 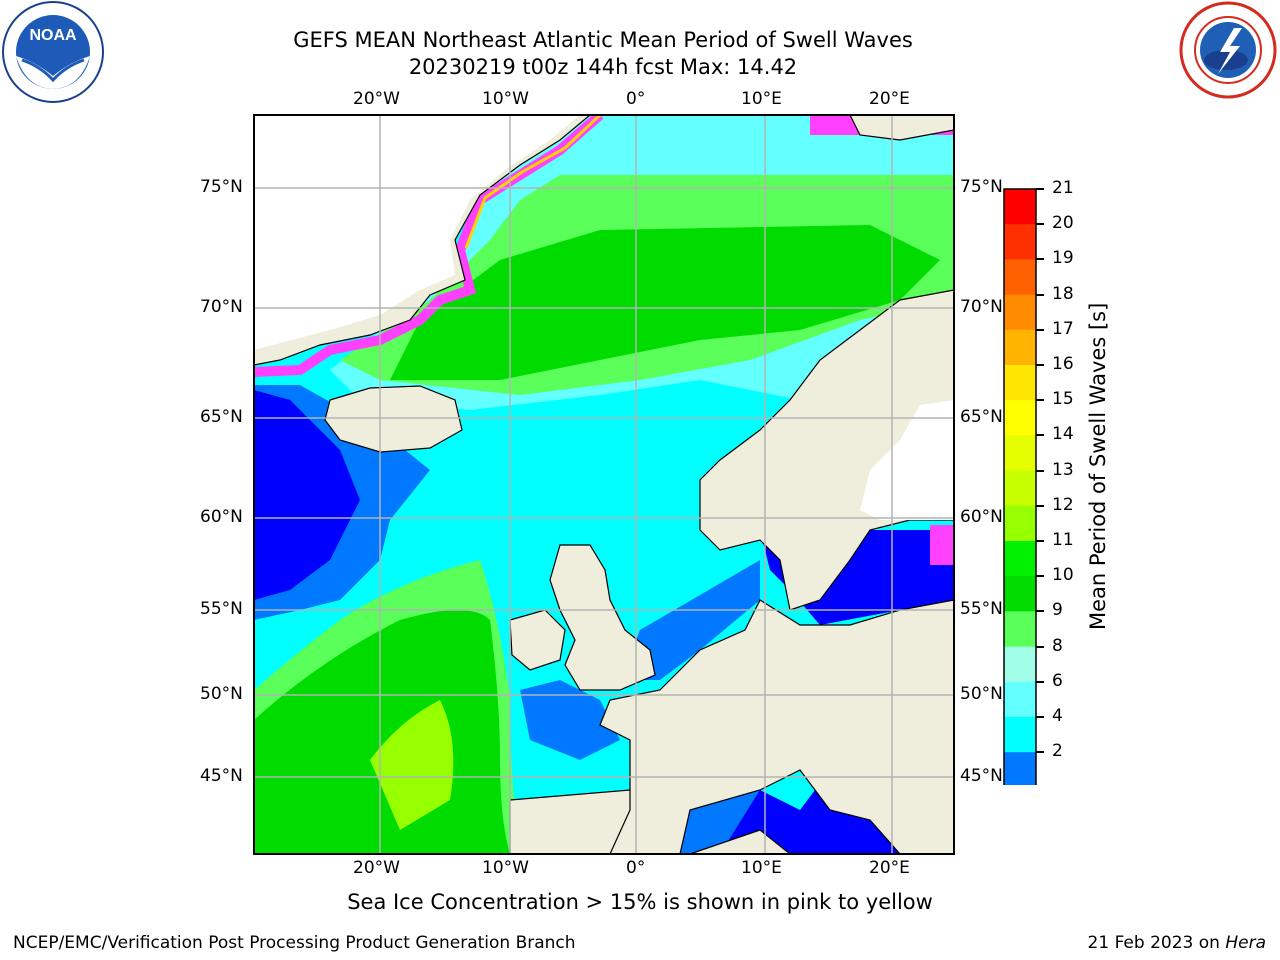 I want to click on lon-label-top: 0°, so click(x=636, y=99).